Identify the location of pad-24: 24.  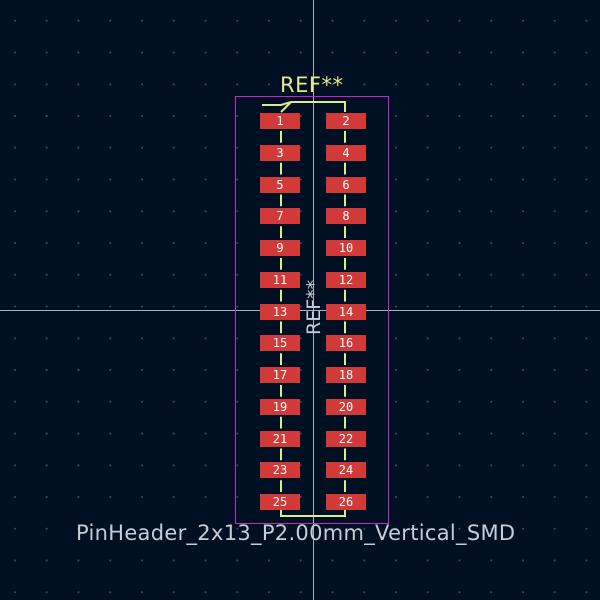
(346, 470).